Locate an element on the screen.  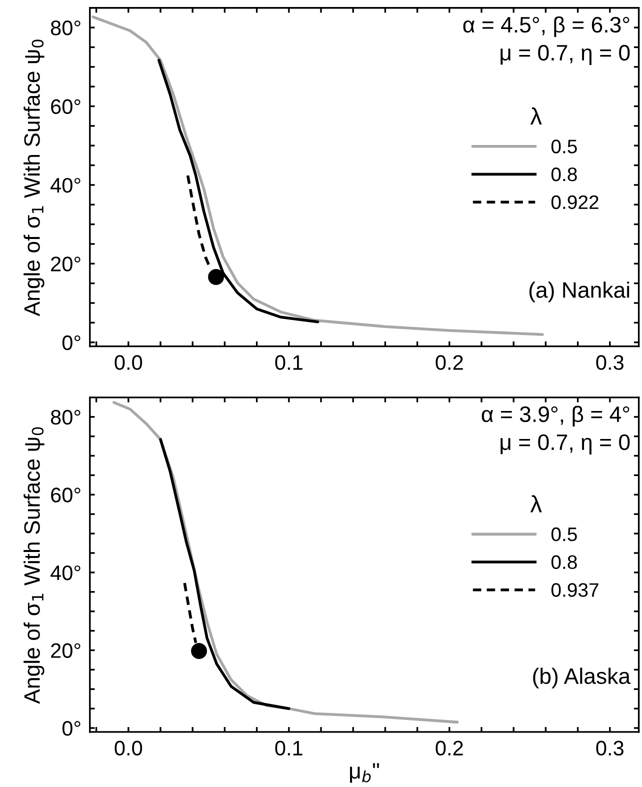
legend-label: 0.937 is located at coordinates (574, 590).